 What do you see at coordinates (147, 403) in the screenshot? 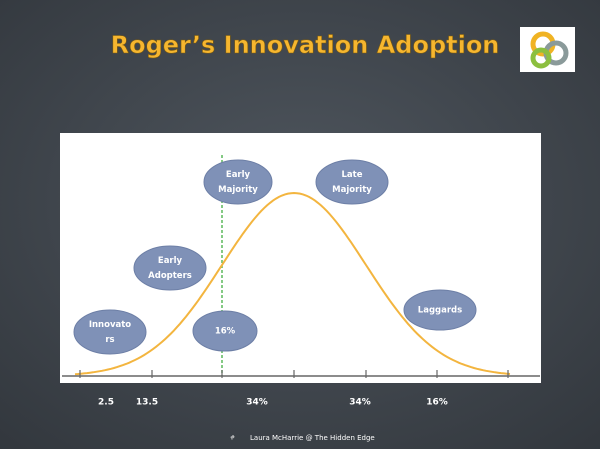
I see `bottom-label: 13.5` at bounding box center [147, 403].